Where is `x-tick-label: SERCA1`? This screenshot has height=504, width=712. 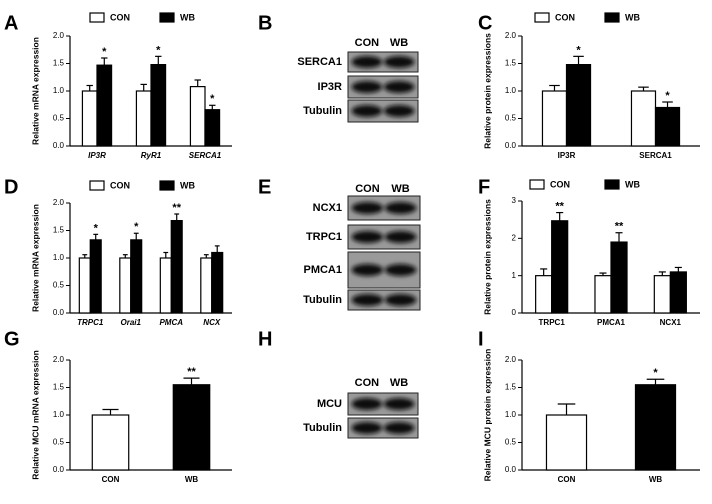
x-tick-label: SERCA1 is located at coordinates (655, 155).